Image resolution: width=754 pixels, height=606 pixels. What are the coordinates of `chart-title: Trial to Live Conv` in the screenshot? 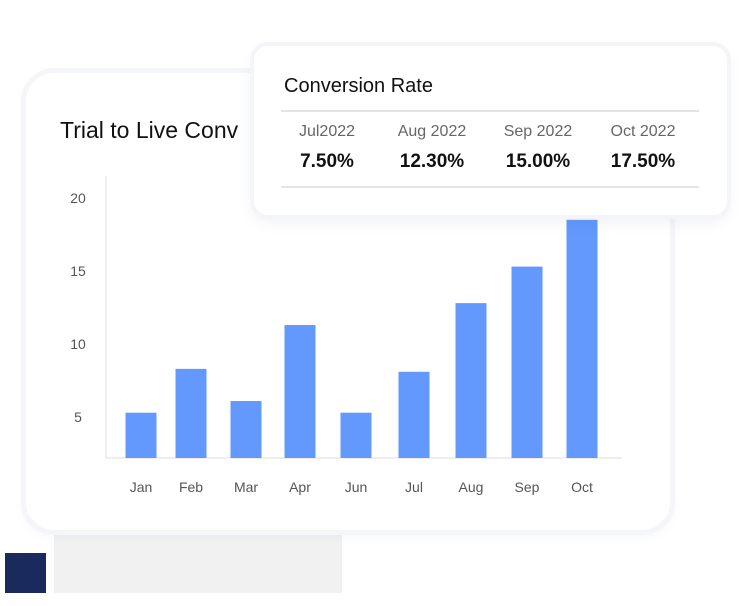 It's located at (149, 130).